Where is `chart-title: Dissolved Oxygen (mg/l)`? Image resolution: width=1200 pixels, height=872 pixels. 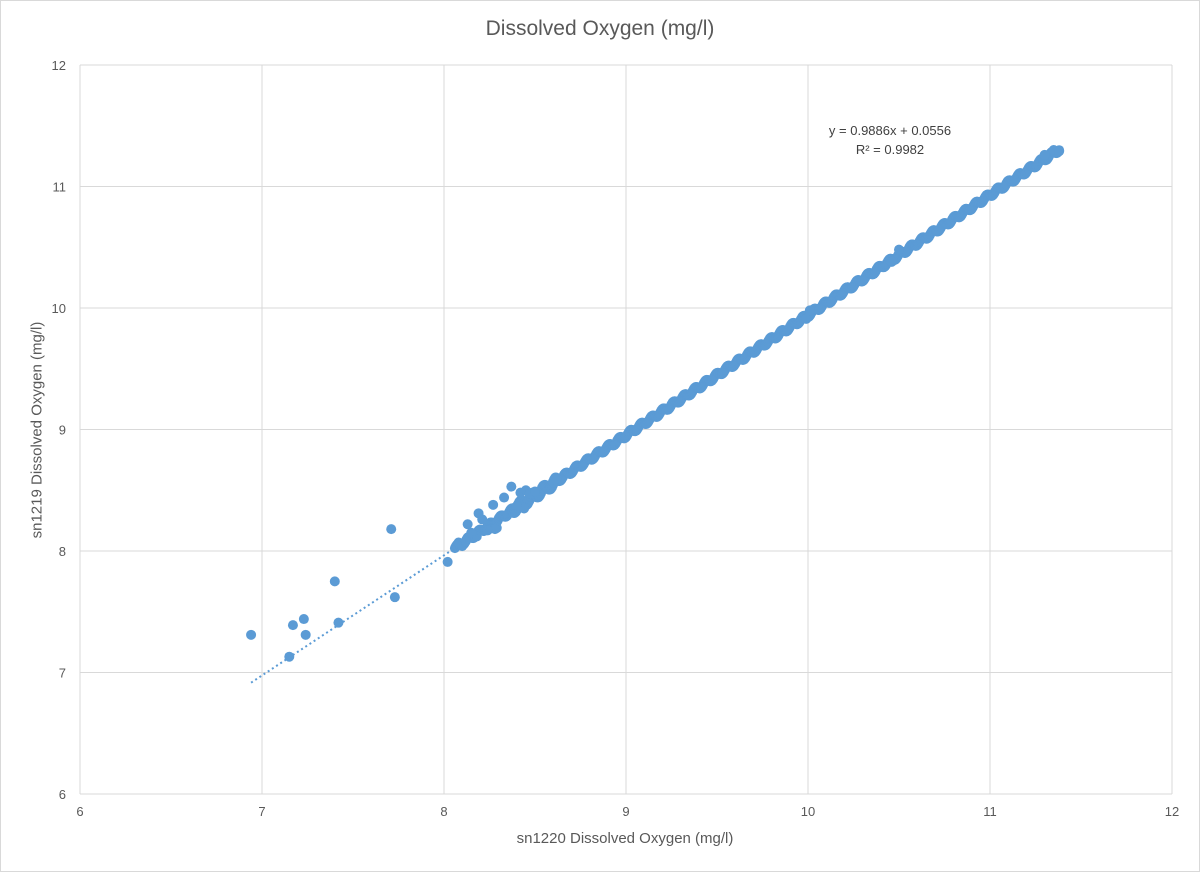 chart-title: Dissolved Oxygen (mg/l) is located at coordinates (600, 28).